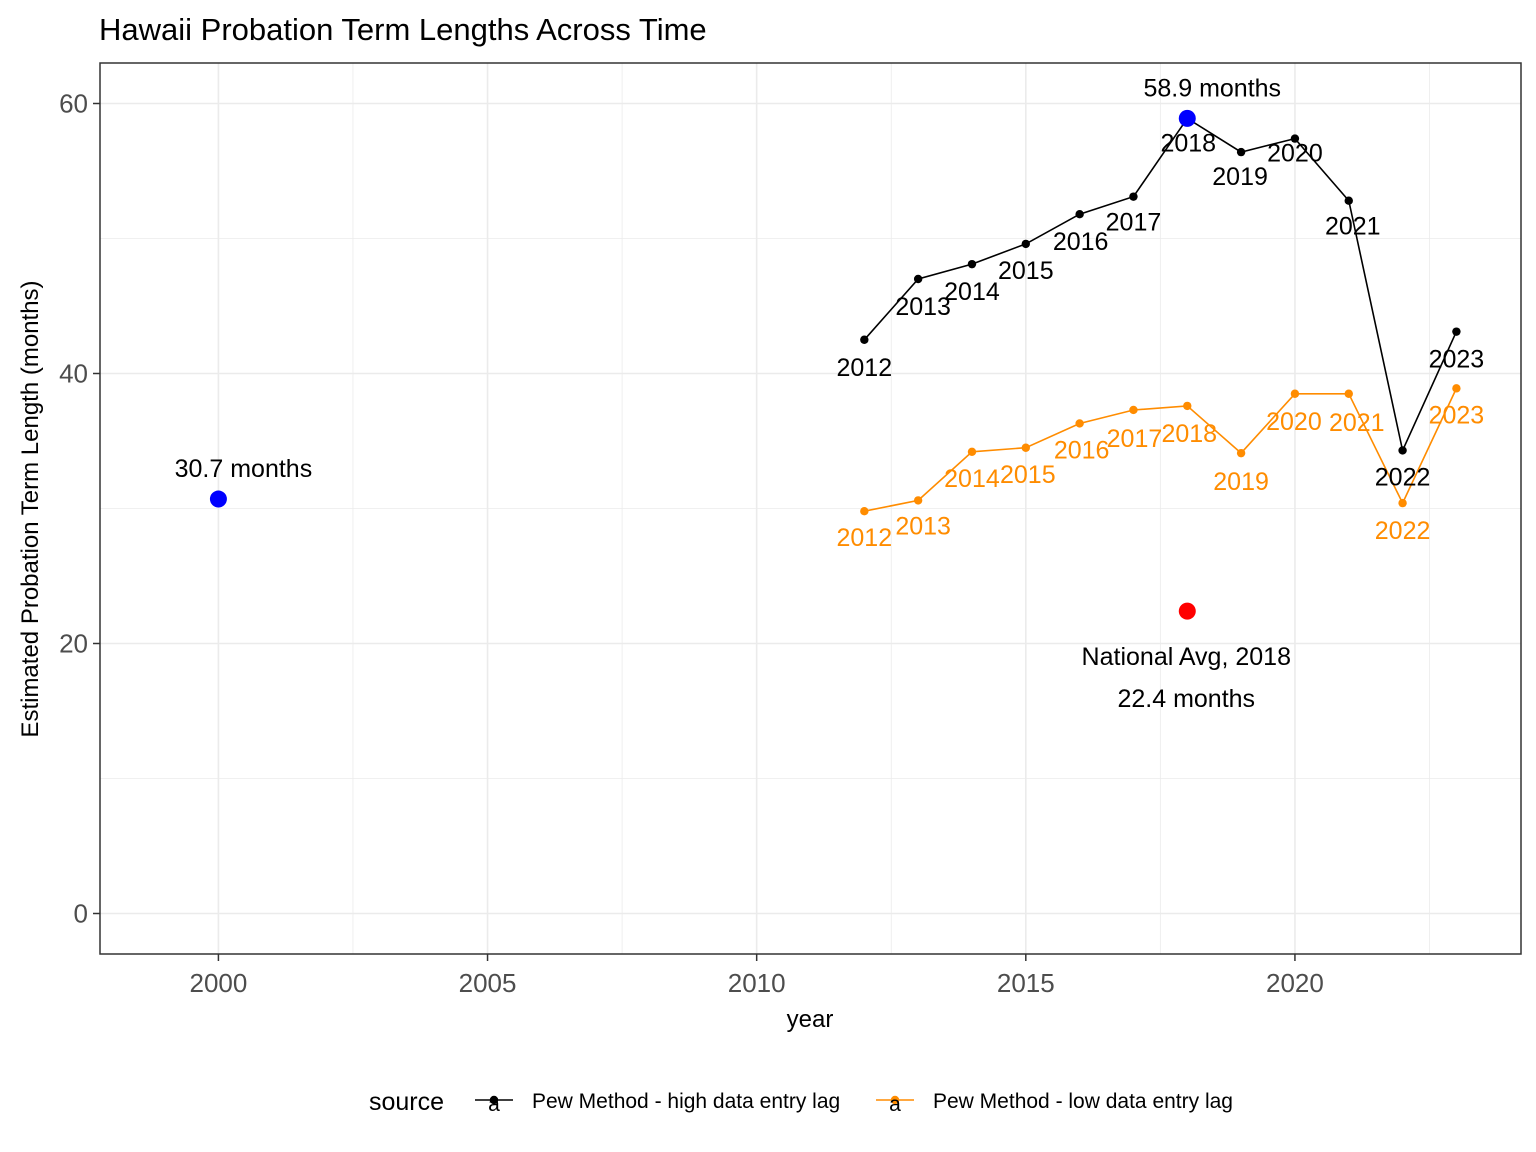 The width and height of the screenshot is (1536, 1152). Describe the element at coordinates (1083, 1101) in the screenshot. I see `legend-label: Pew Method - low data entry lag` at that location.